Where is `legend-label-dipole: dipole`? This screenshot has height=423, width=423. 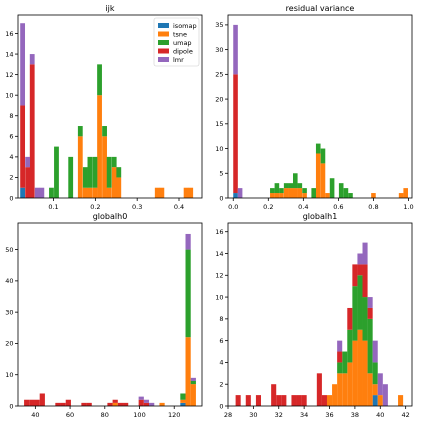
legend-label-dipole: dipole is located at coordinates (183, 51).